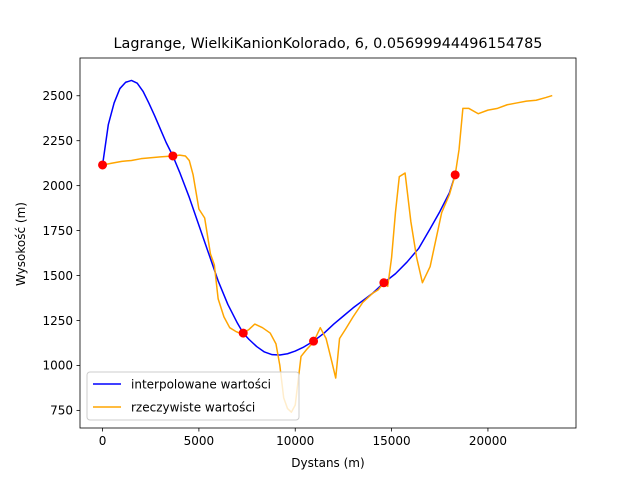 The height and width of the screenshot is (484, 640). Describe the element at coordinates (295, 441) in the screenshot. I see `x-tick-label: 10000` at that location.